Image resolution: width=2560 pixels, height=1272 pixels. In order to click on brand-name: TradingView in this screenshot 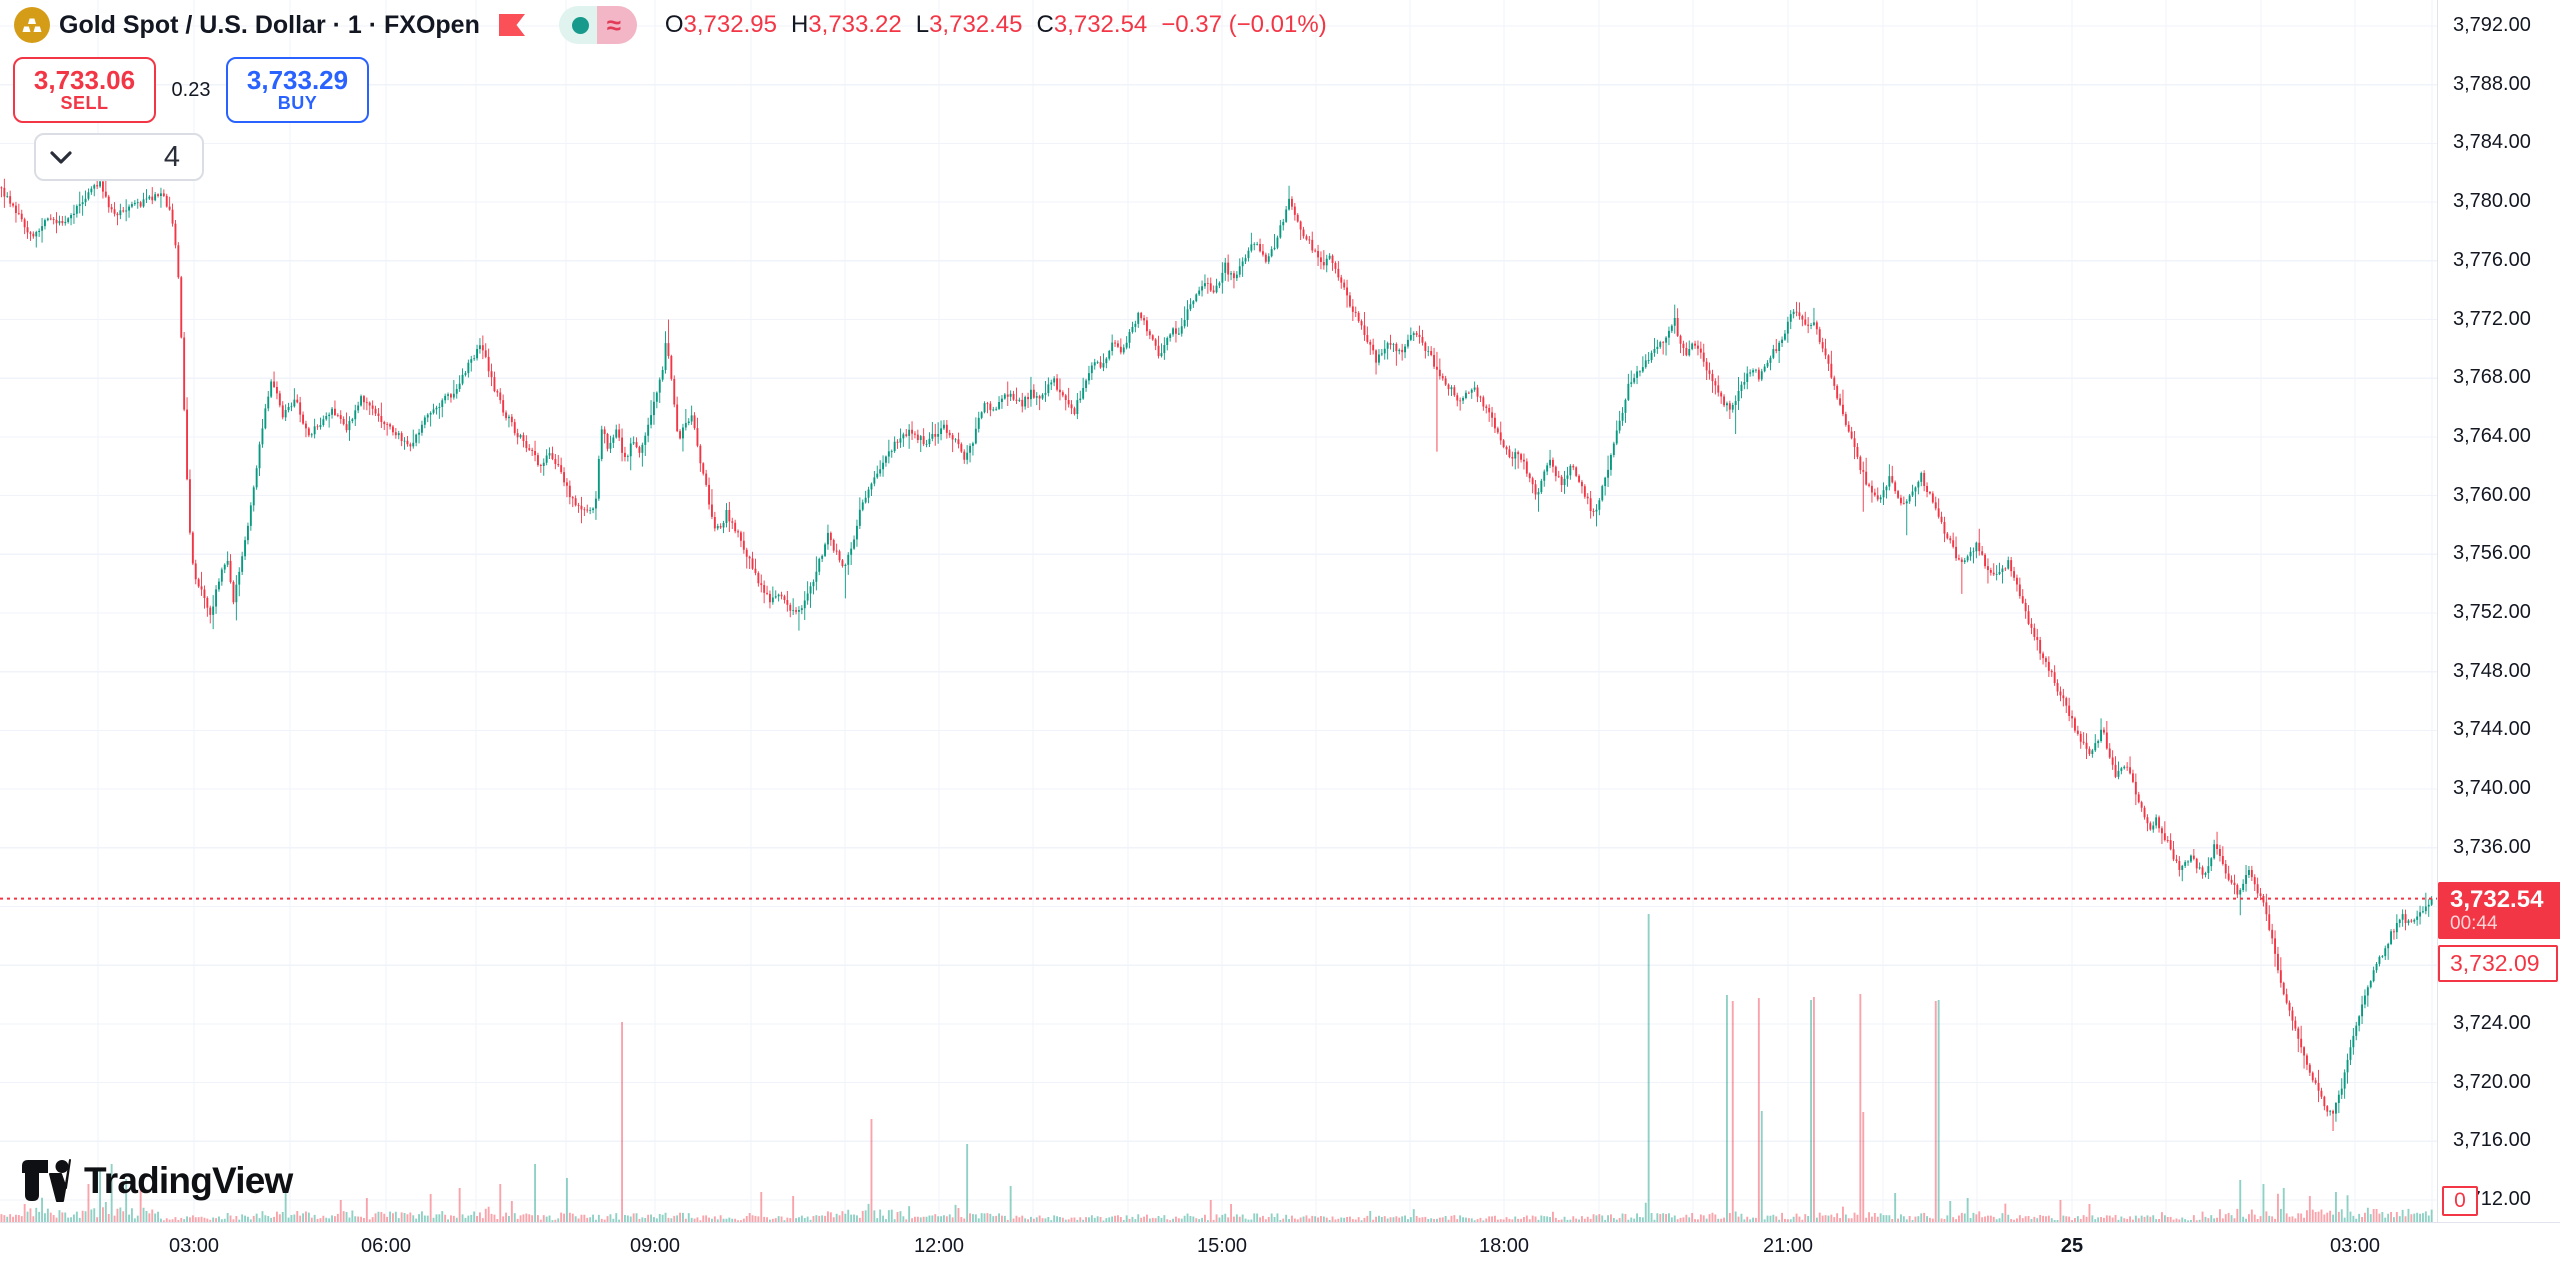, I will do `click(188, 1180)`.